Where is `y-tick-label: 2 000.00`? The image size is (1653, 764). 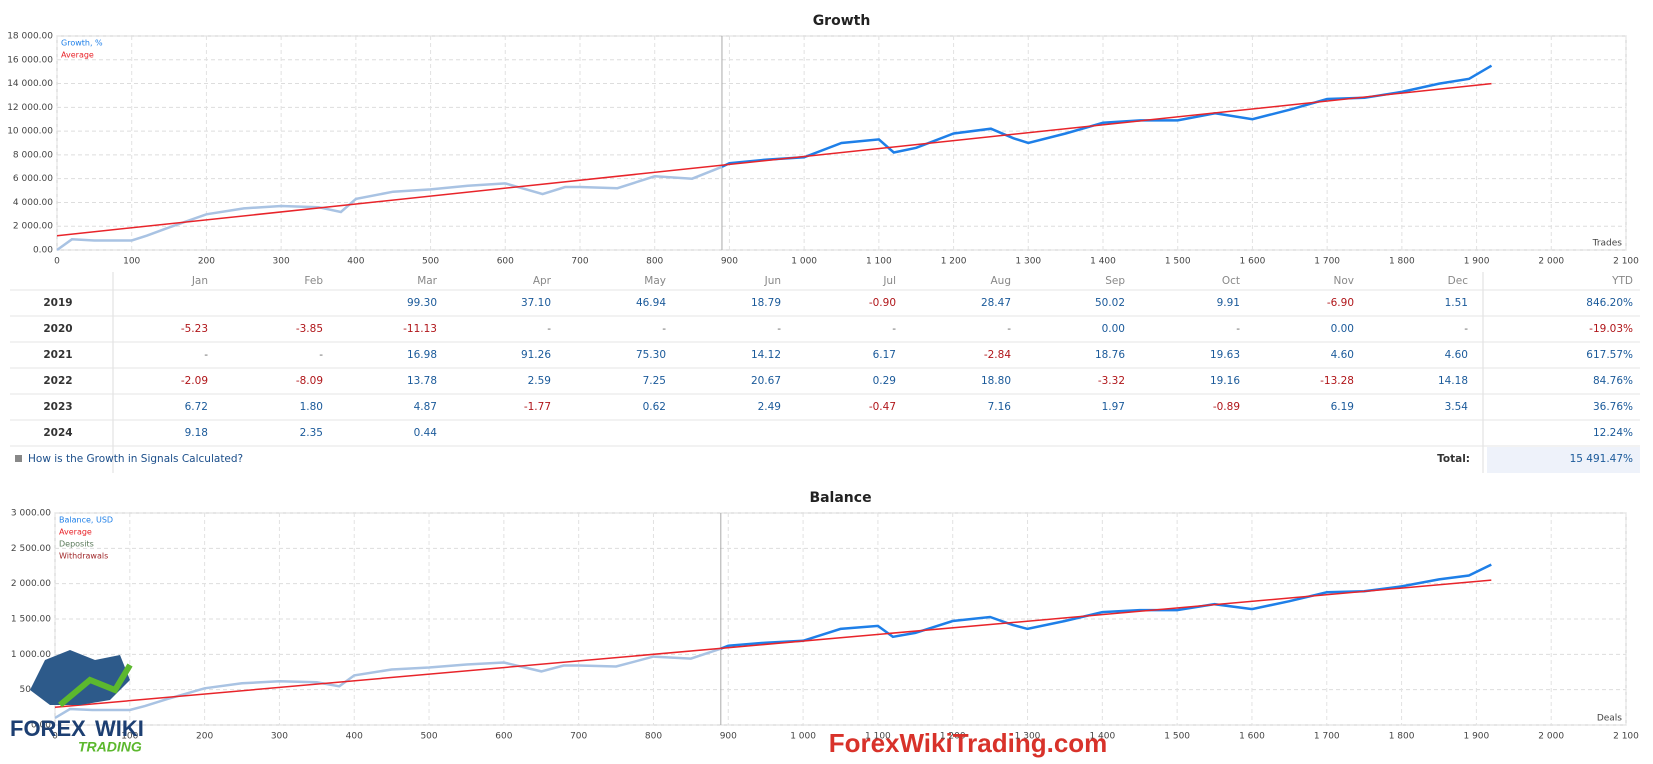
y-tick-label: 2 000.00 is located at coordinates (31, 584).